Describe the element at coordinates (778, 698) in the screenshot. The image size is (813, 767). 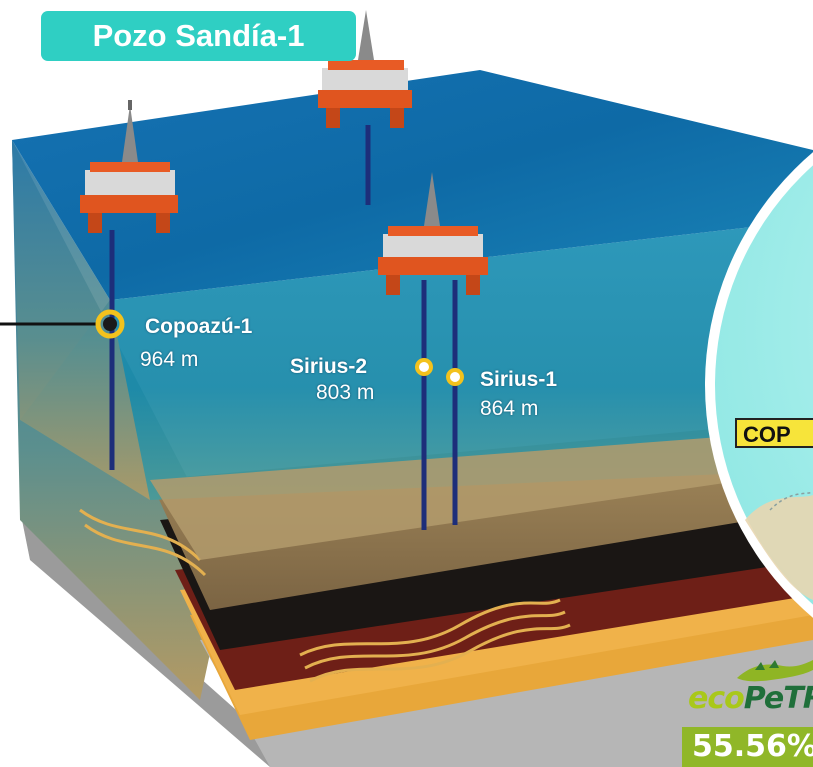
I see `logo-part-2: PeTR` at that location.